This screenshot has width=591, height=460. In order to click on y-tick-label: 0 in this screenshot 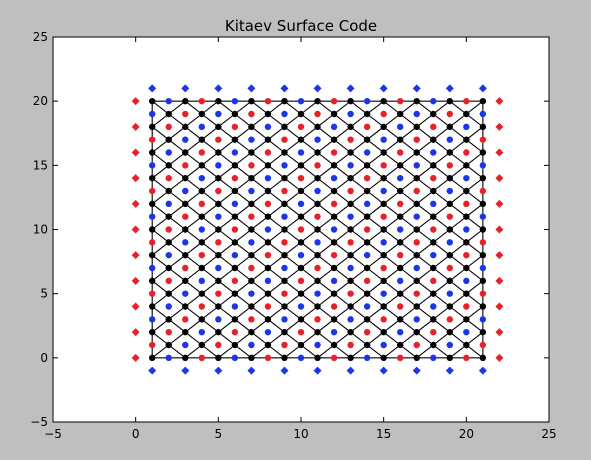, I will do `click(44, 358)`.